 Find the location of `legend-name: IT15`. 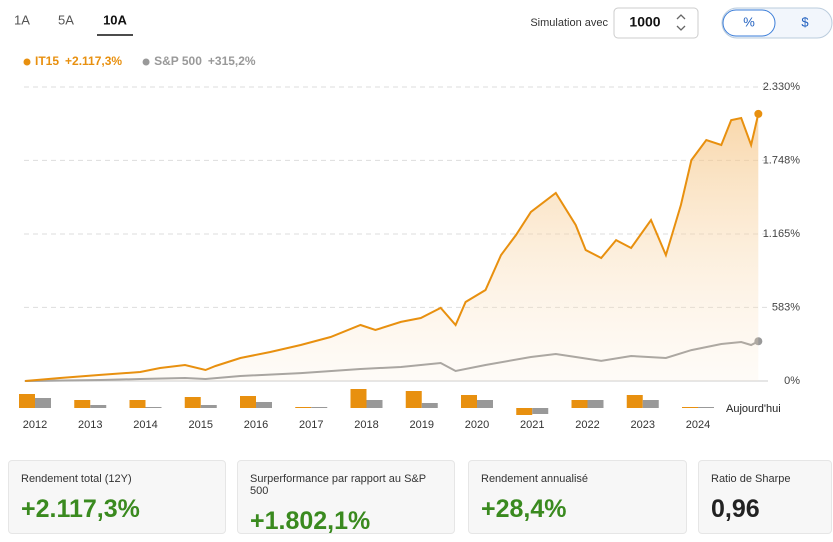

legend-name: IT15 is located at coordinates (47, 61).